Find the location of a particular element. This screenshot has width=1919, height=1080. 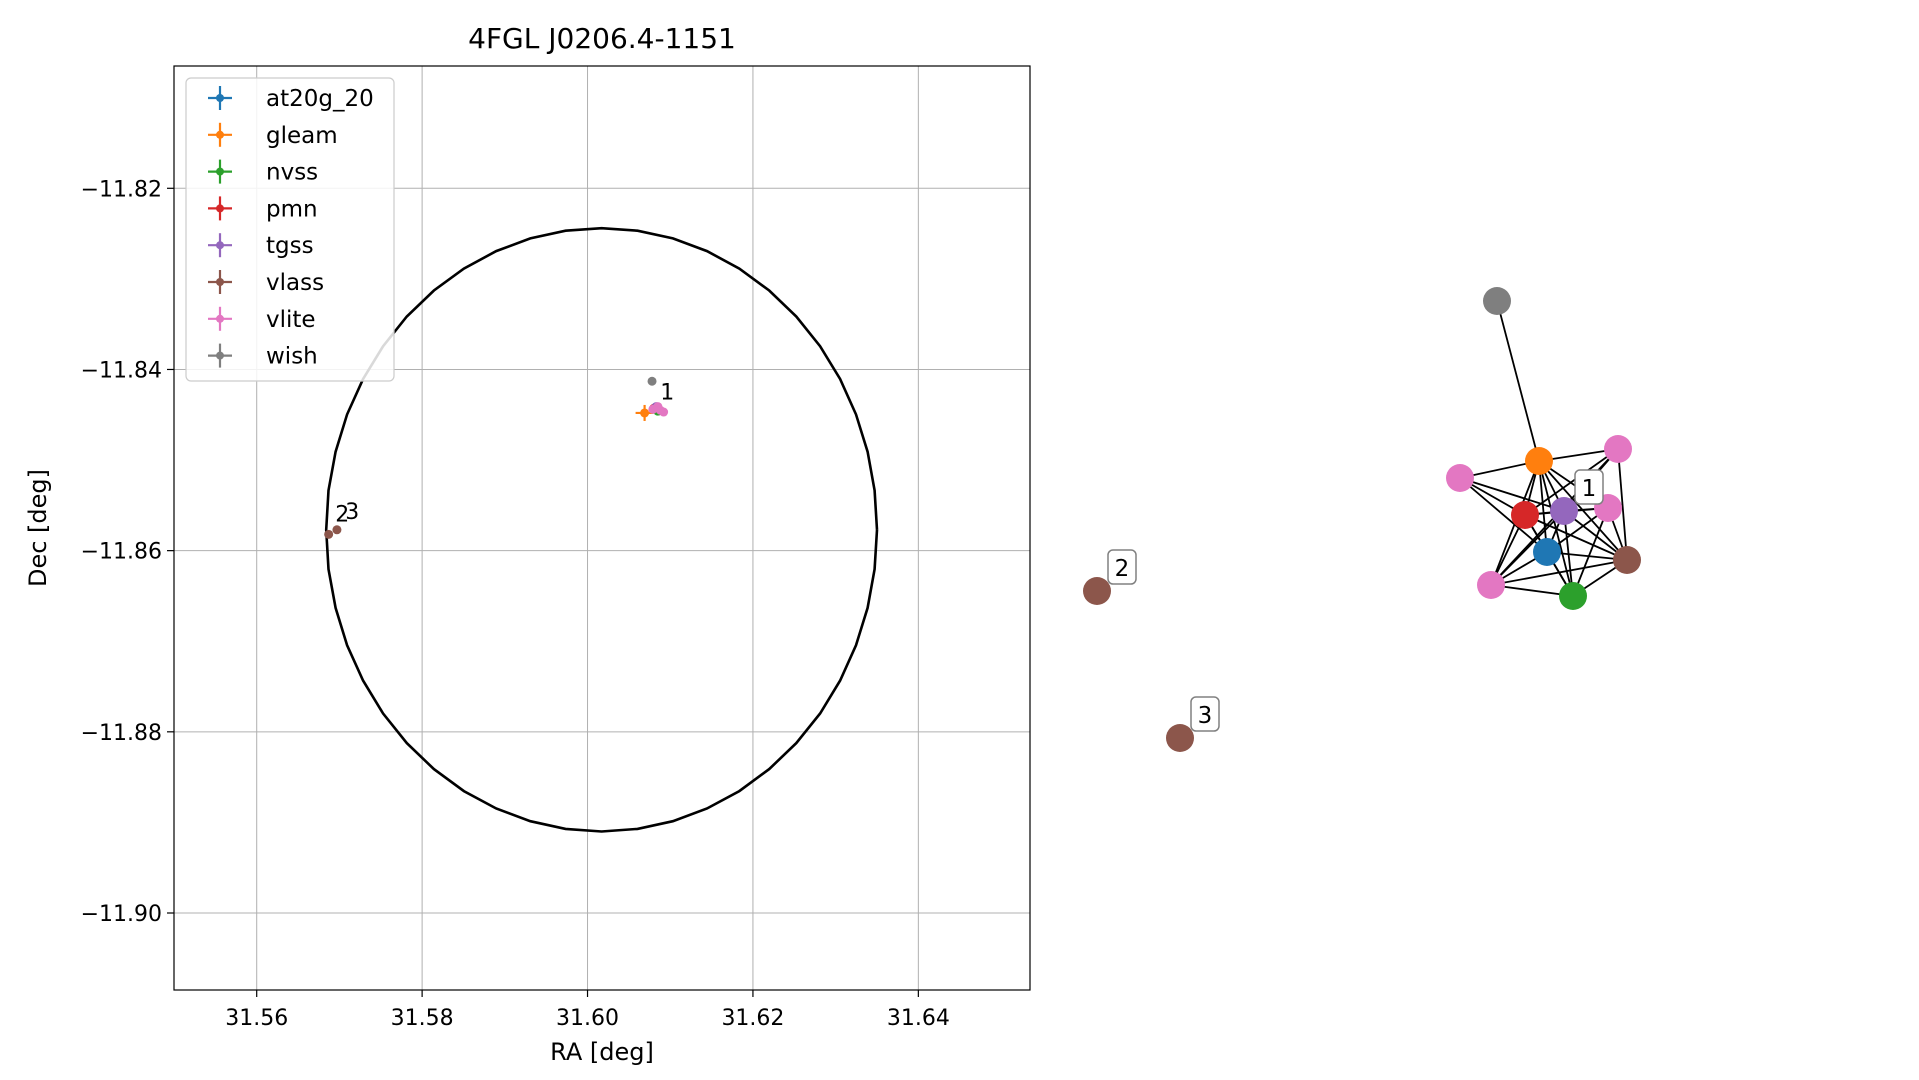

graph-nodes is located at coordinates (1362, 519).